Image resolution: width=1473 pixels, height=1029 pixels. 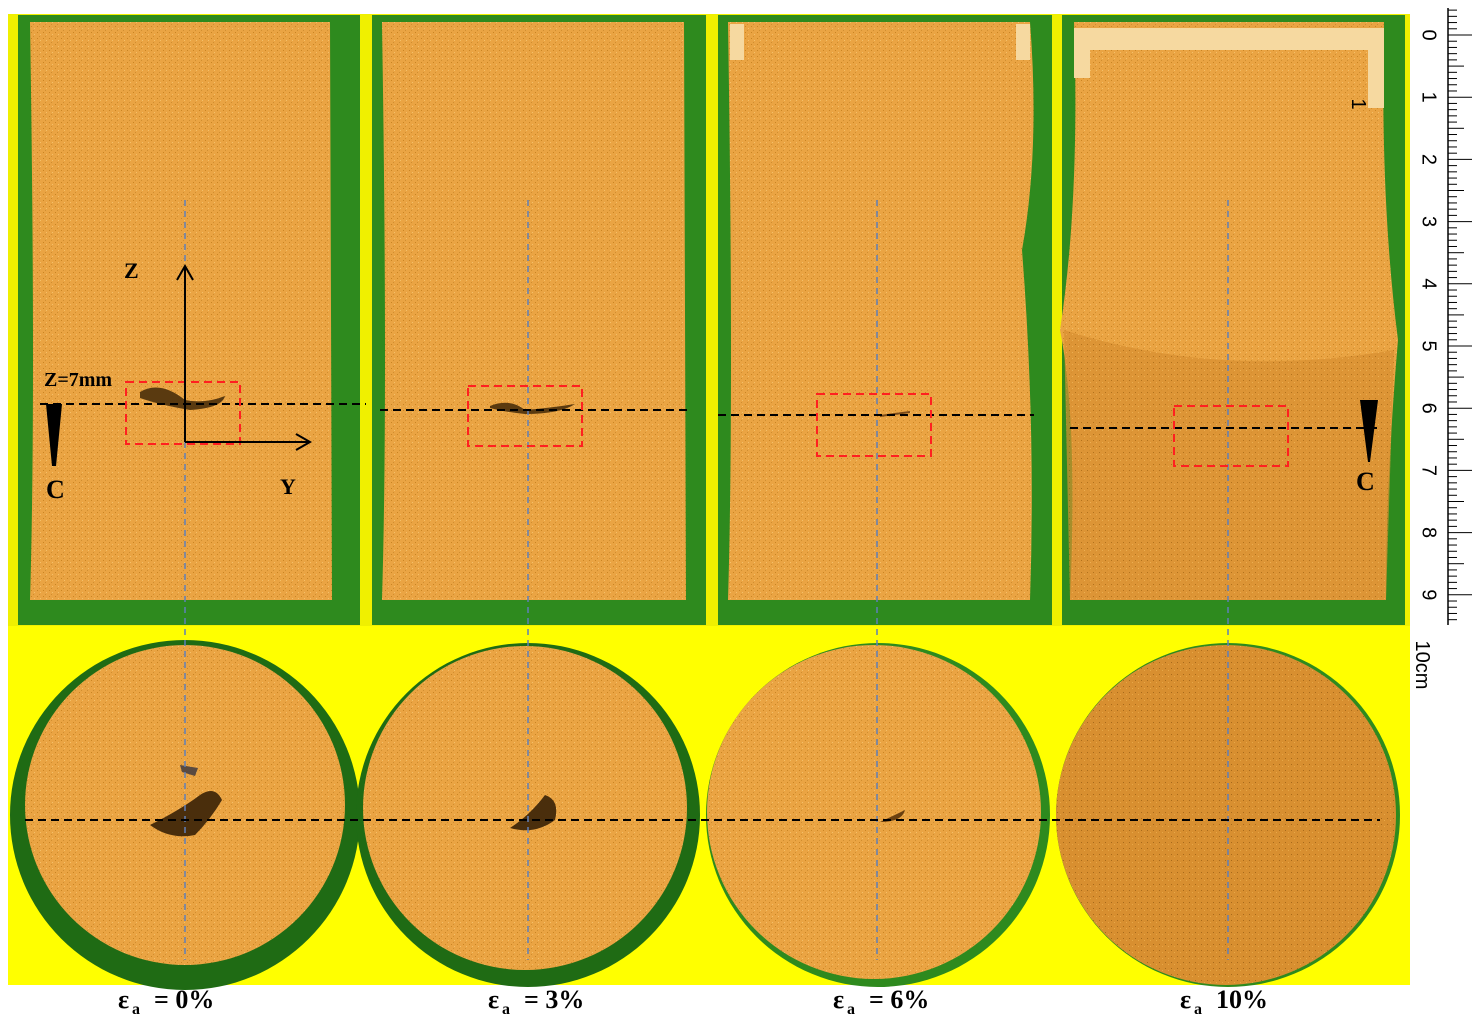 I want to click on ruler-label: 9, so click(x=1429, y=594).